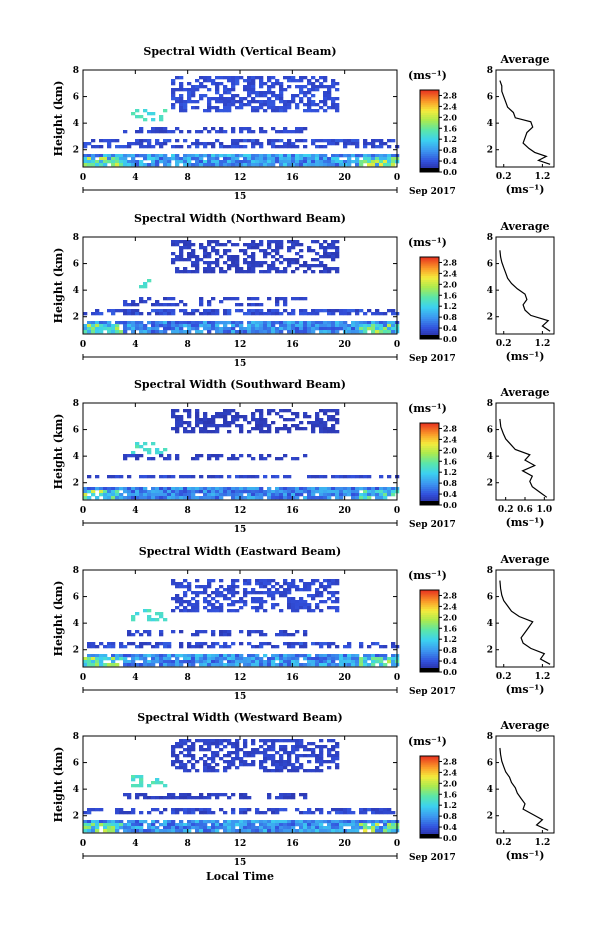 The height and width of the screenshot is (929, 615). What do you see at coordinates (450, 328) in the screenshot?
I see `colorbar-tick-label: 0.4` at bounding box center [450, 328].